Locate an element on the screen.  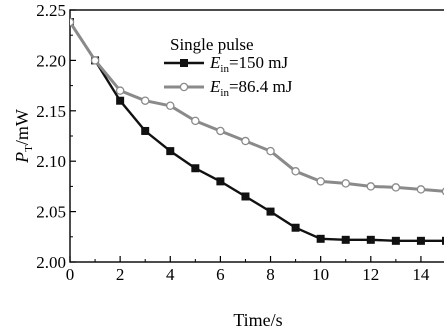
x-tick-label: 6 is located at coordinates (220, 274).